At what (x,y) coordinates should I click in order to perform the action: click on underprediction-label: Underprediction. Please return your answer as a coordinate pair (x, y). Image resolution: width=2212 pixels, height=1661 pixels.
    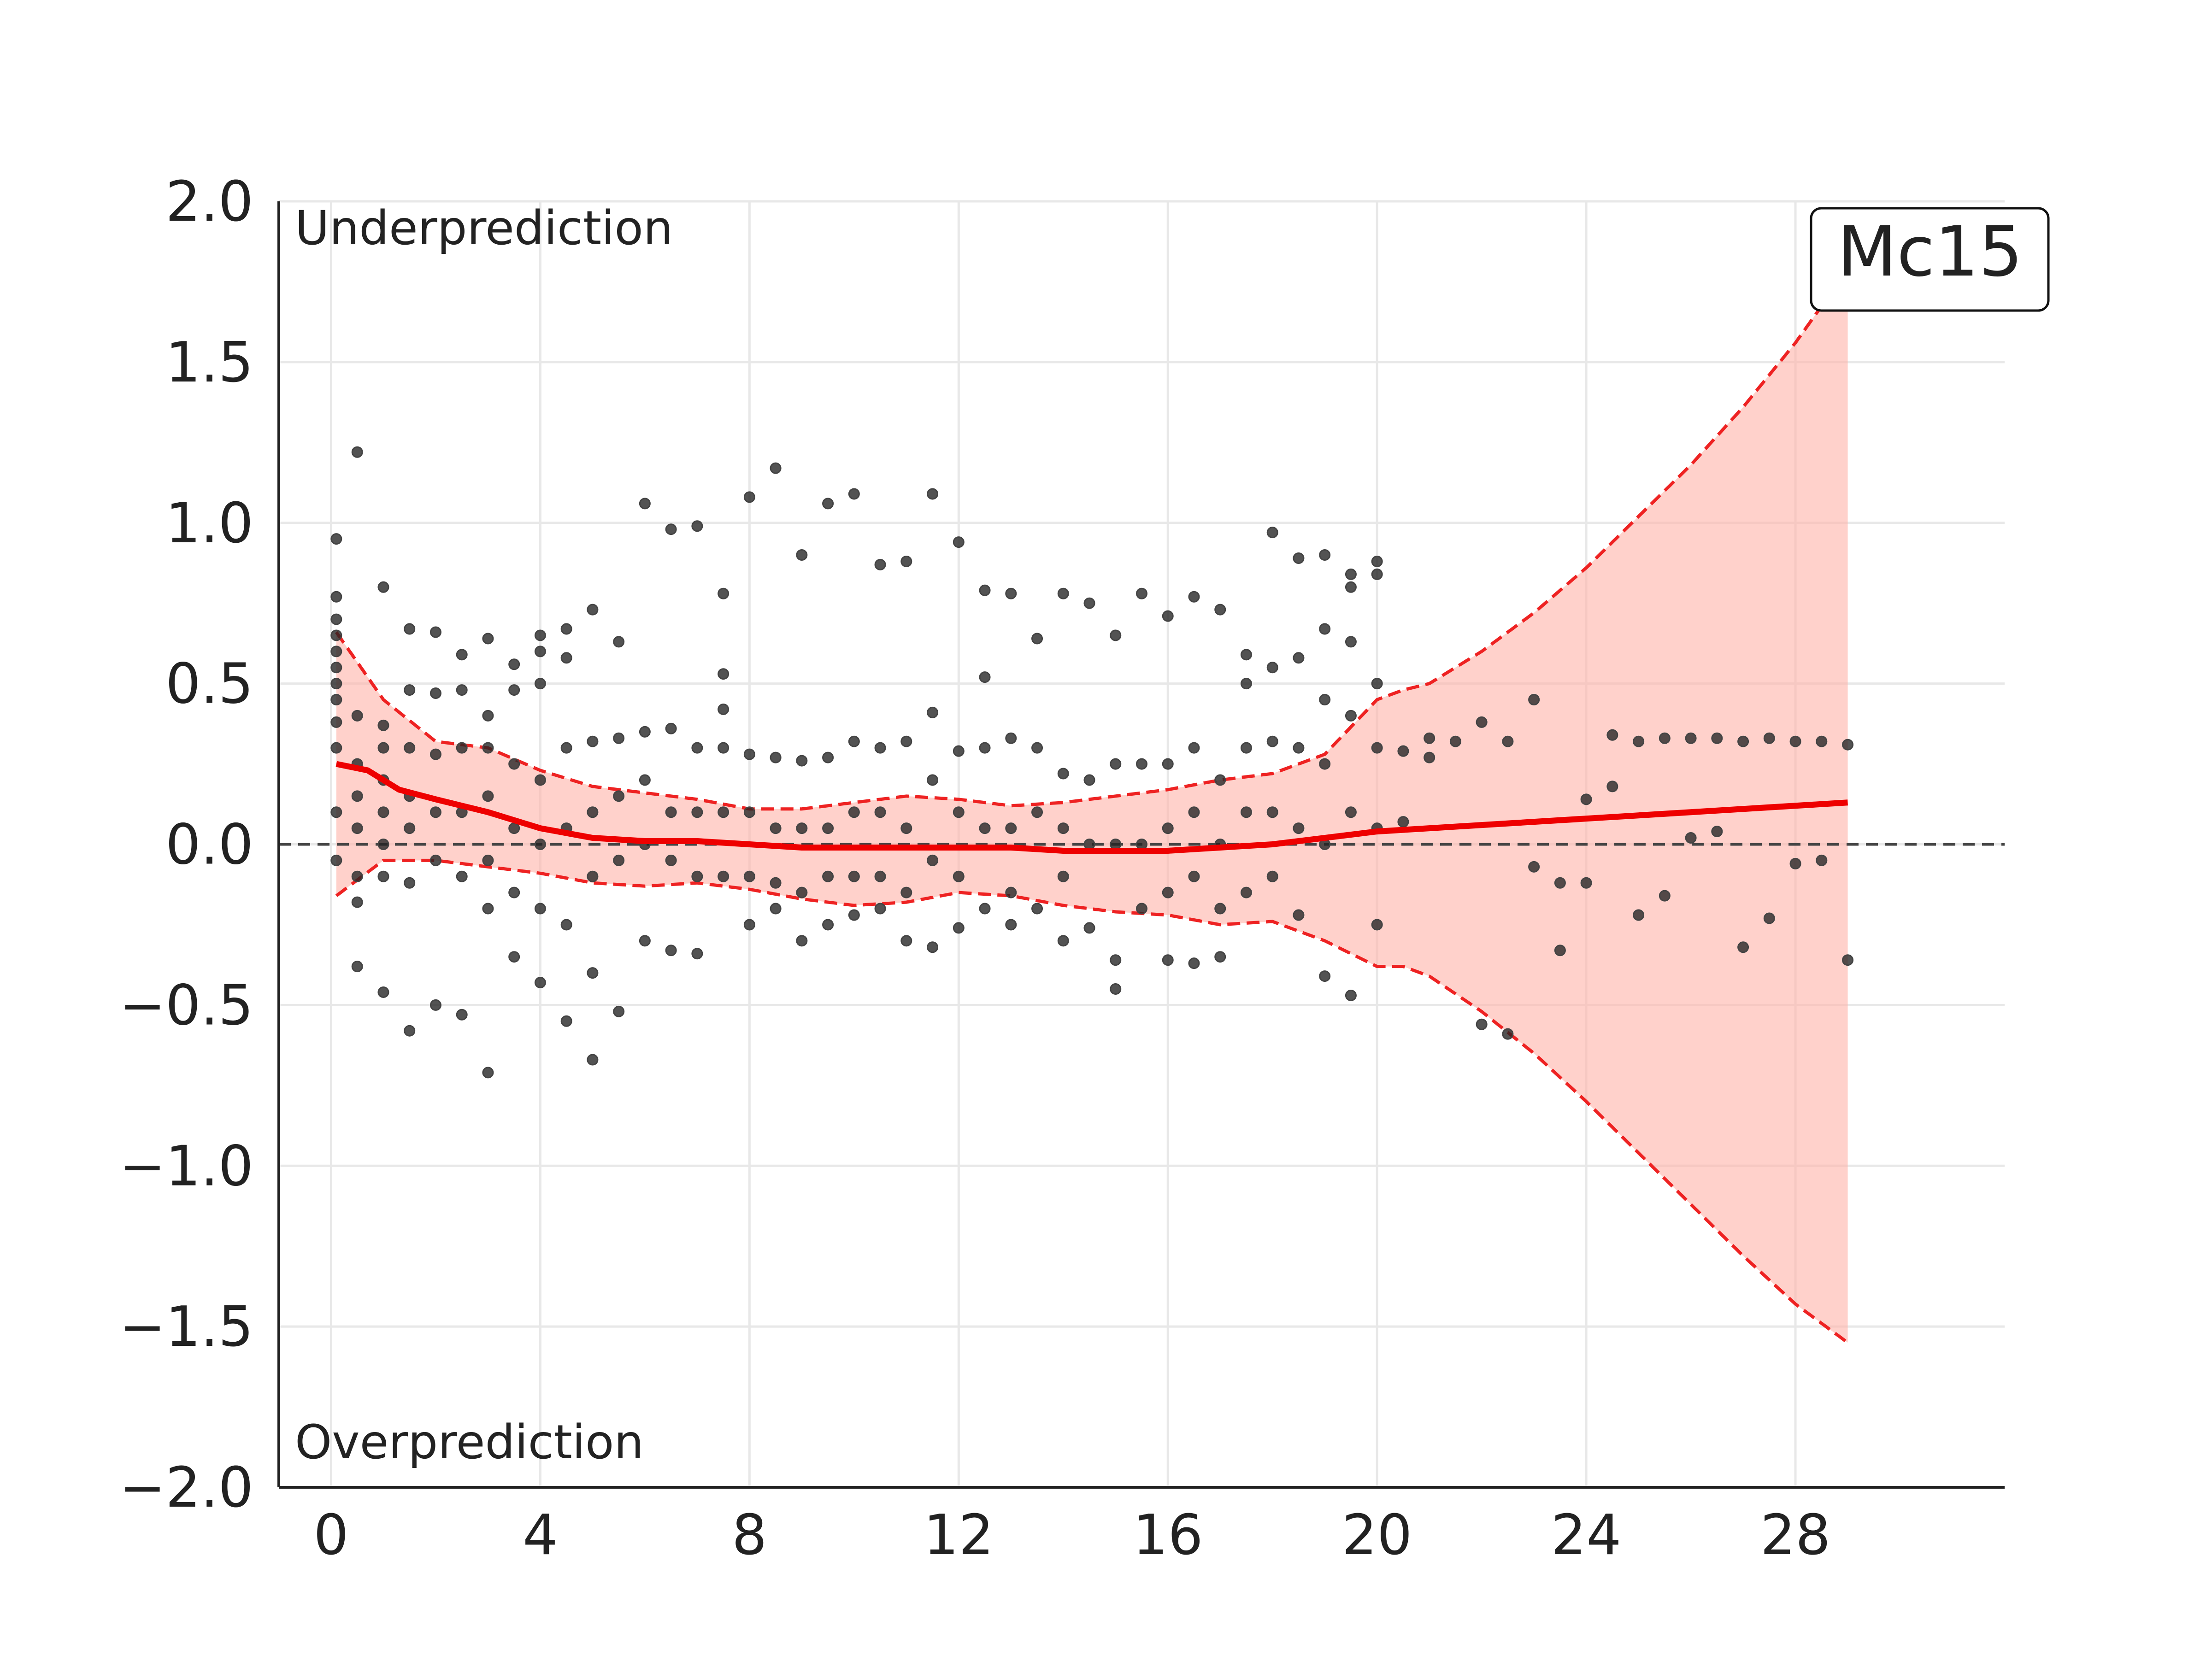
    Looking at the image, I should click on (484, 228).